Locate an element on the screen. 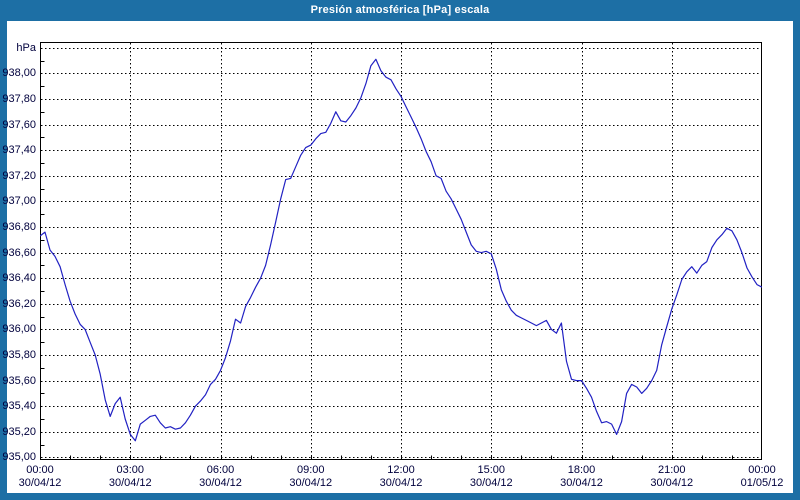  y-tick-label: 935,60 is located at coordinates (19, 380).